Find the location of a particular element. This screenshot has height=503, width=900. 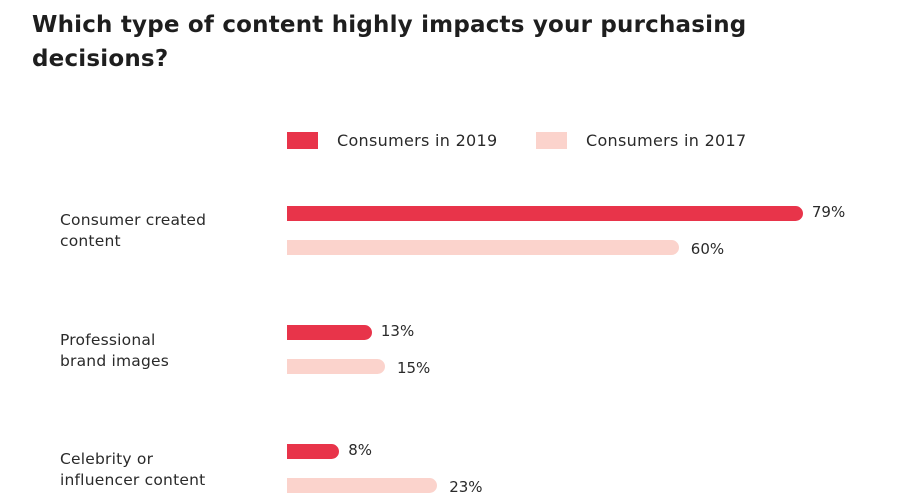

value-label-consumer-created-2019: 79% is located at coordinates (828, 212).